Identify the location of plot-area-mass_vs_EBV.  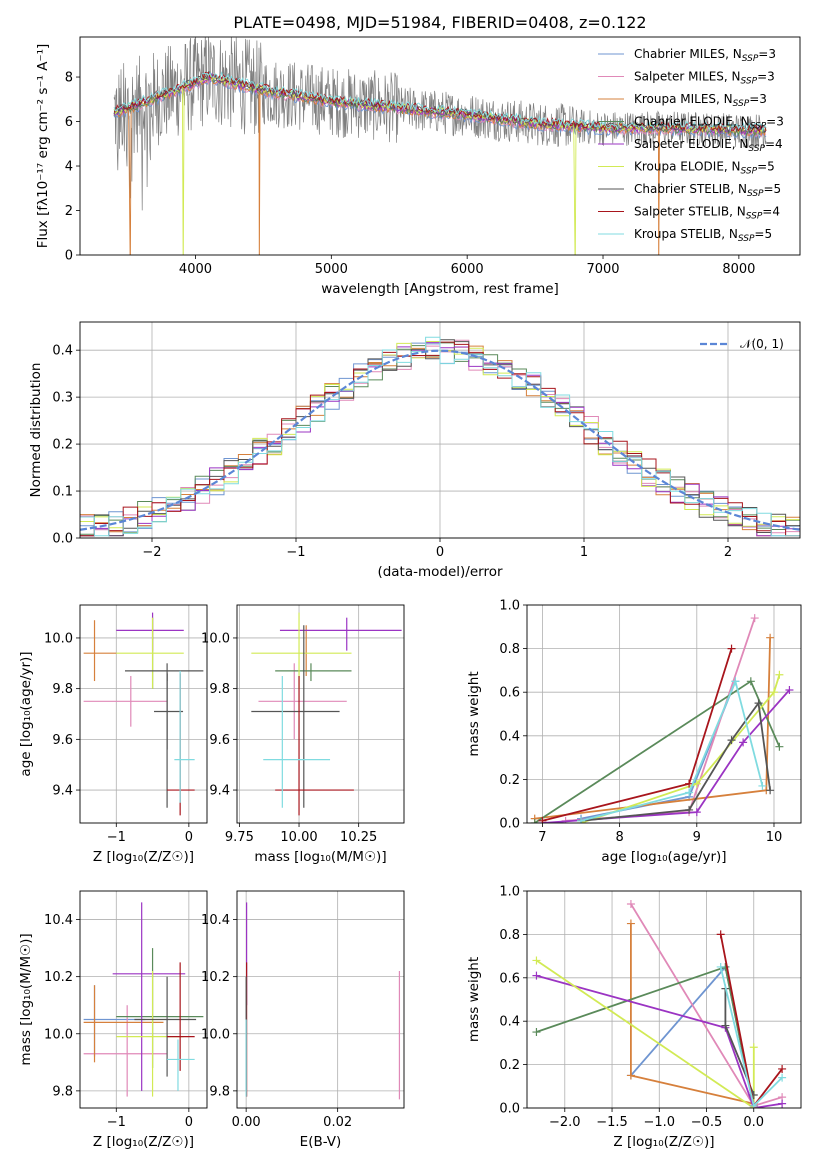
(323, 1001).